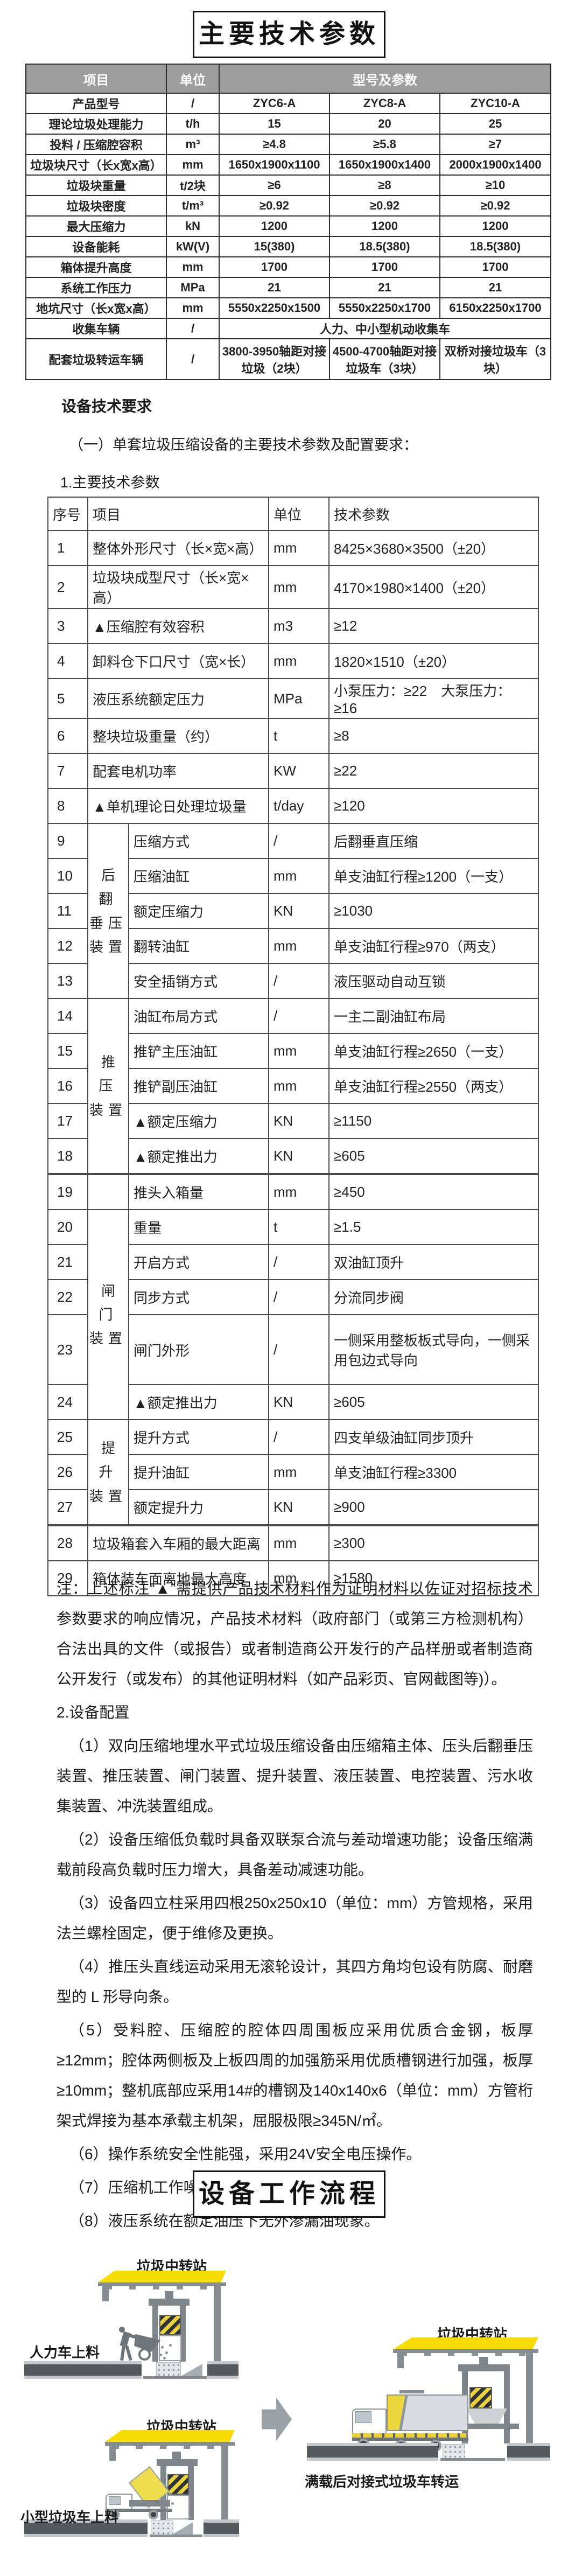 The width and height of the screenshot is (575, 2576). I want to click on heading-single-set-requirements: （一）单套垃圾压缩设备的主要技术参数及配置要求：, so click(244, 445).